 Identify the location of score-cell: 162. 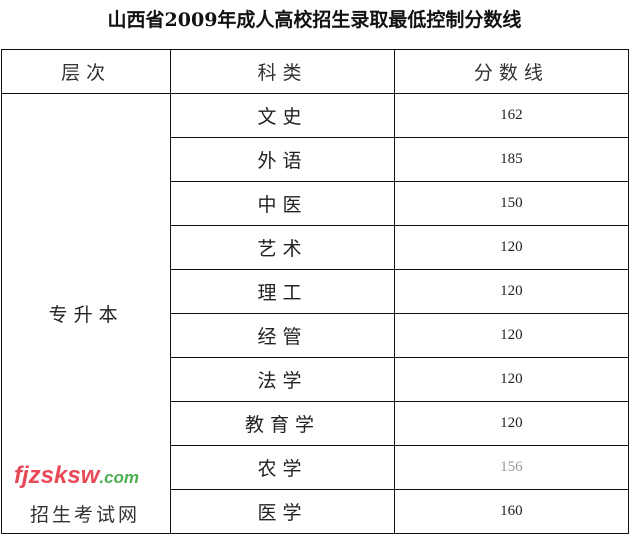
(511, 115).